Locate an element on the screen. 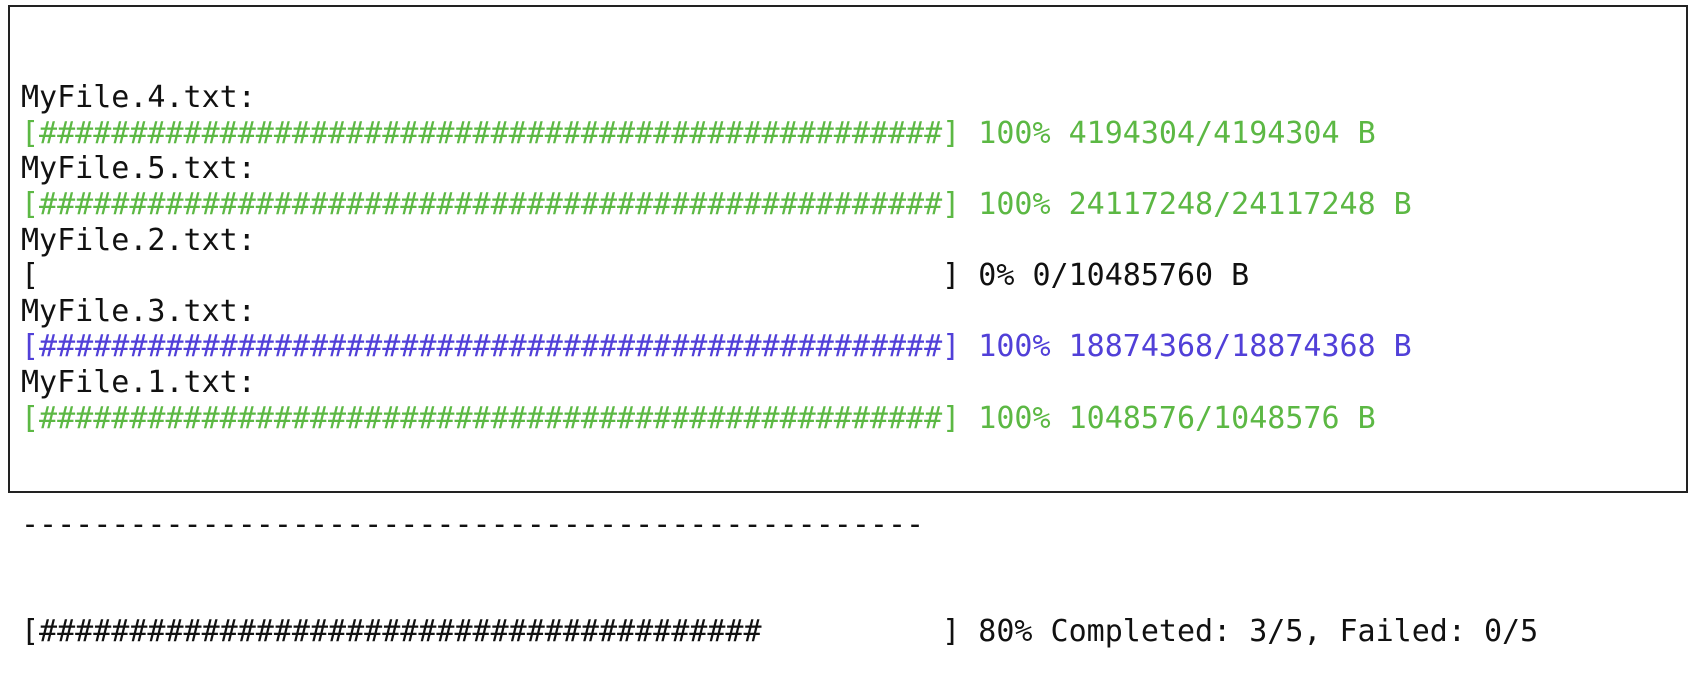 The height and width of the screenshot is (685, 1700). file-name: MyFile.5.txt: is located at coordinates (138, 169).